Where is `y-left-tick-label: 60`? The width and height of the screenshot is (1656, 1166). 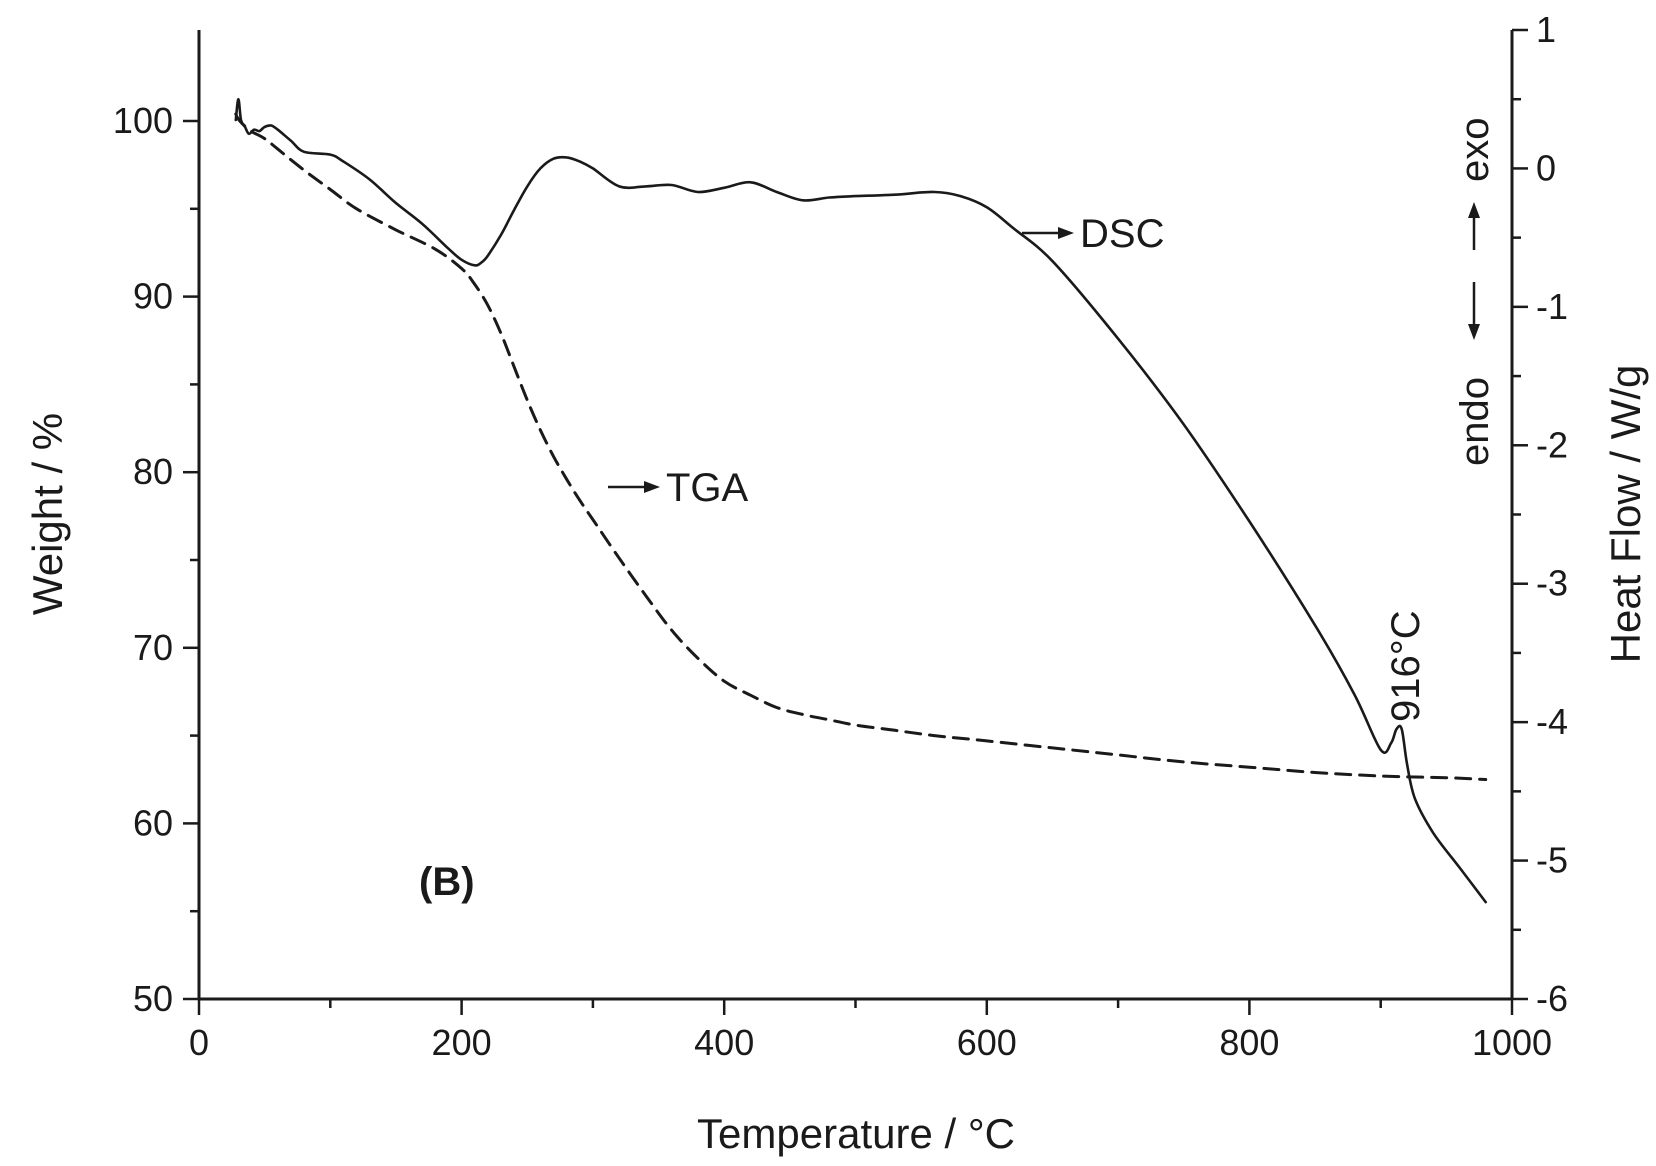 y-left-tick-label: 60 is located at coordinates (153, 822).